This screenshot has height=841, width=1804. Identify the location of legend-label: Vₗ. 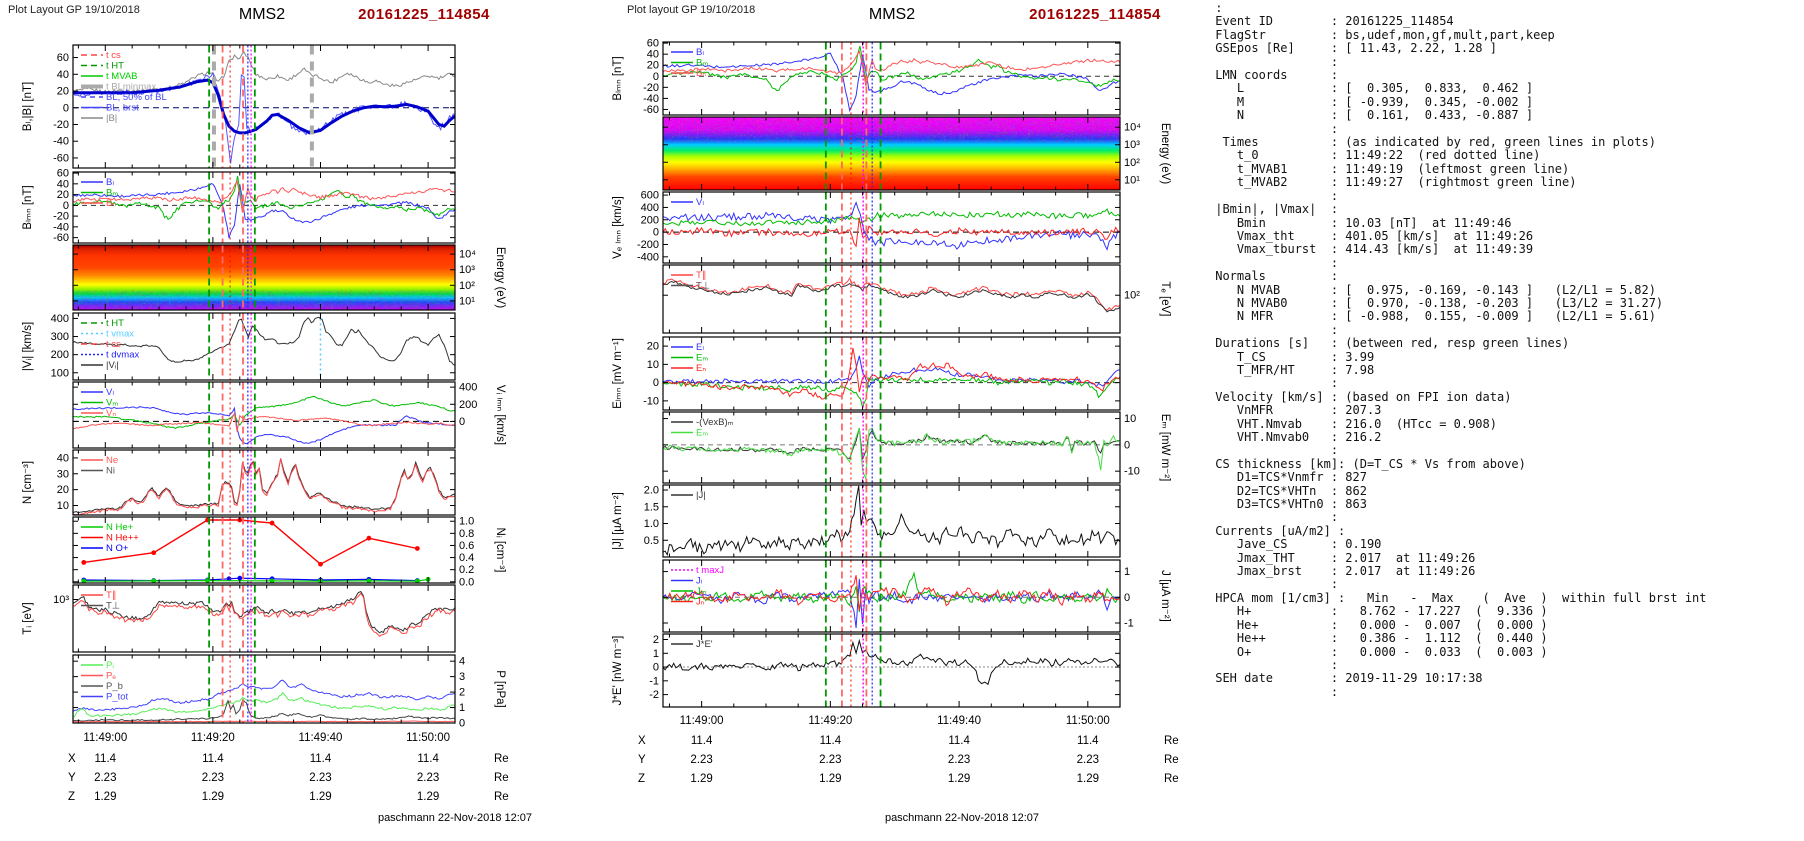
(110, 392).